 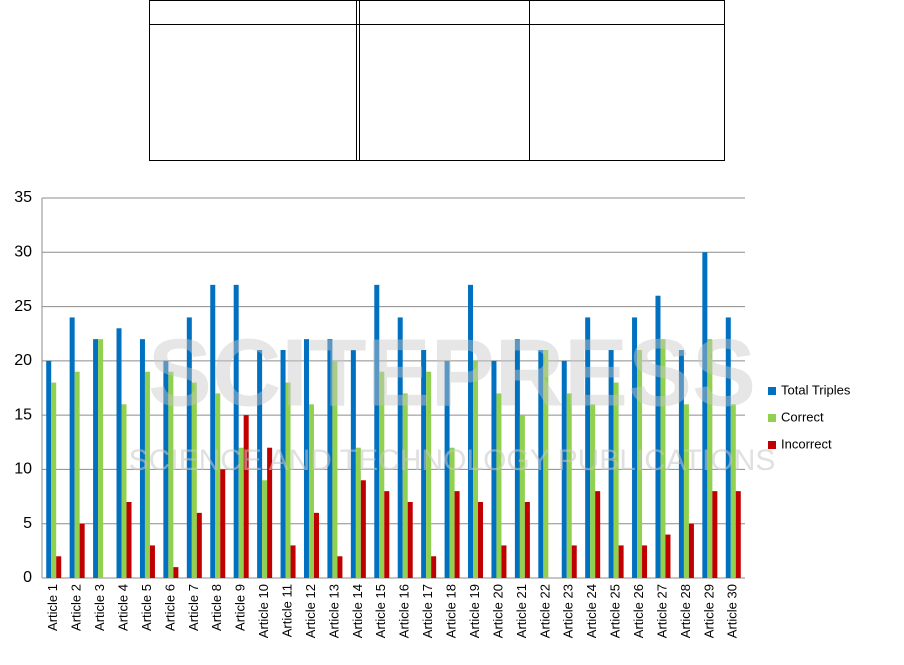 I want to click on x-tick-label: Article 19, so click(x=474, y=611).